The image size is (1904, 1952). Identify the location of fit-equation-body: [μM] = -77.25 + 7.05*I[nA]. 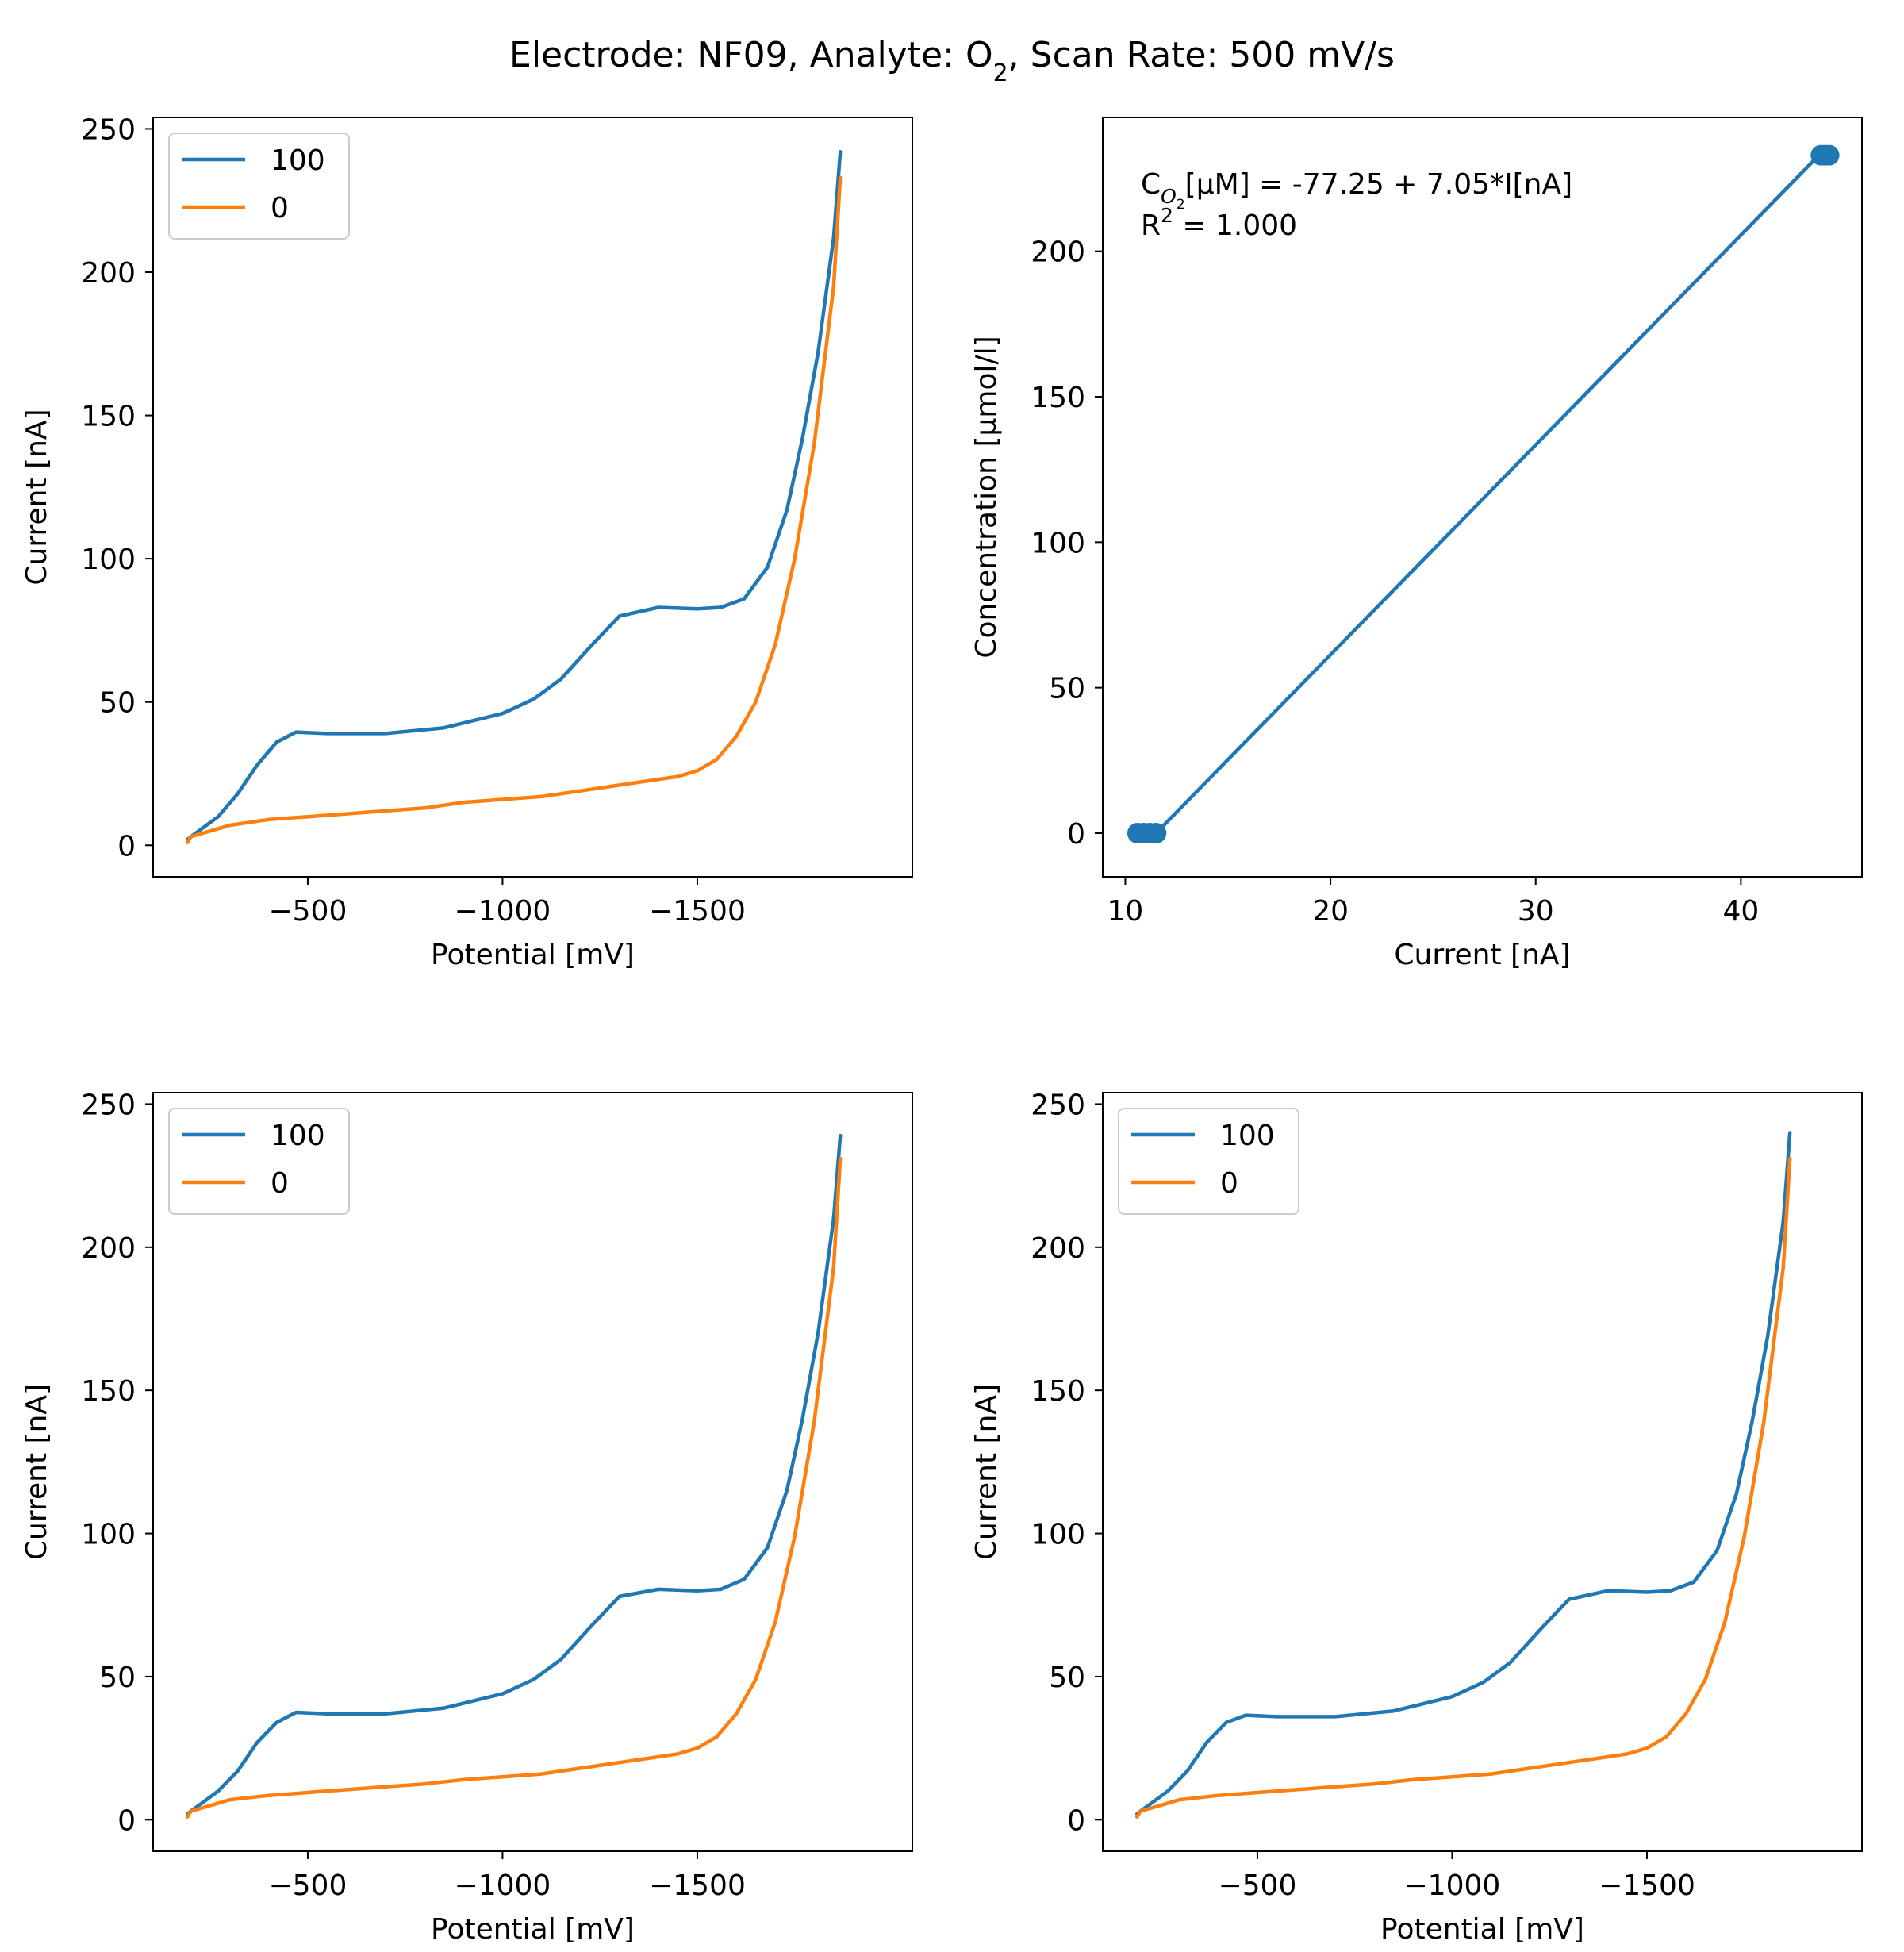
(1379, 184).